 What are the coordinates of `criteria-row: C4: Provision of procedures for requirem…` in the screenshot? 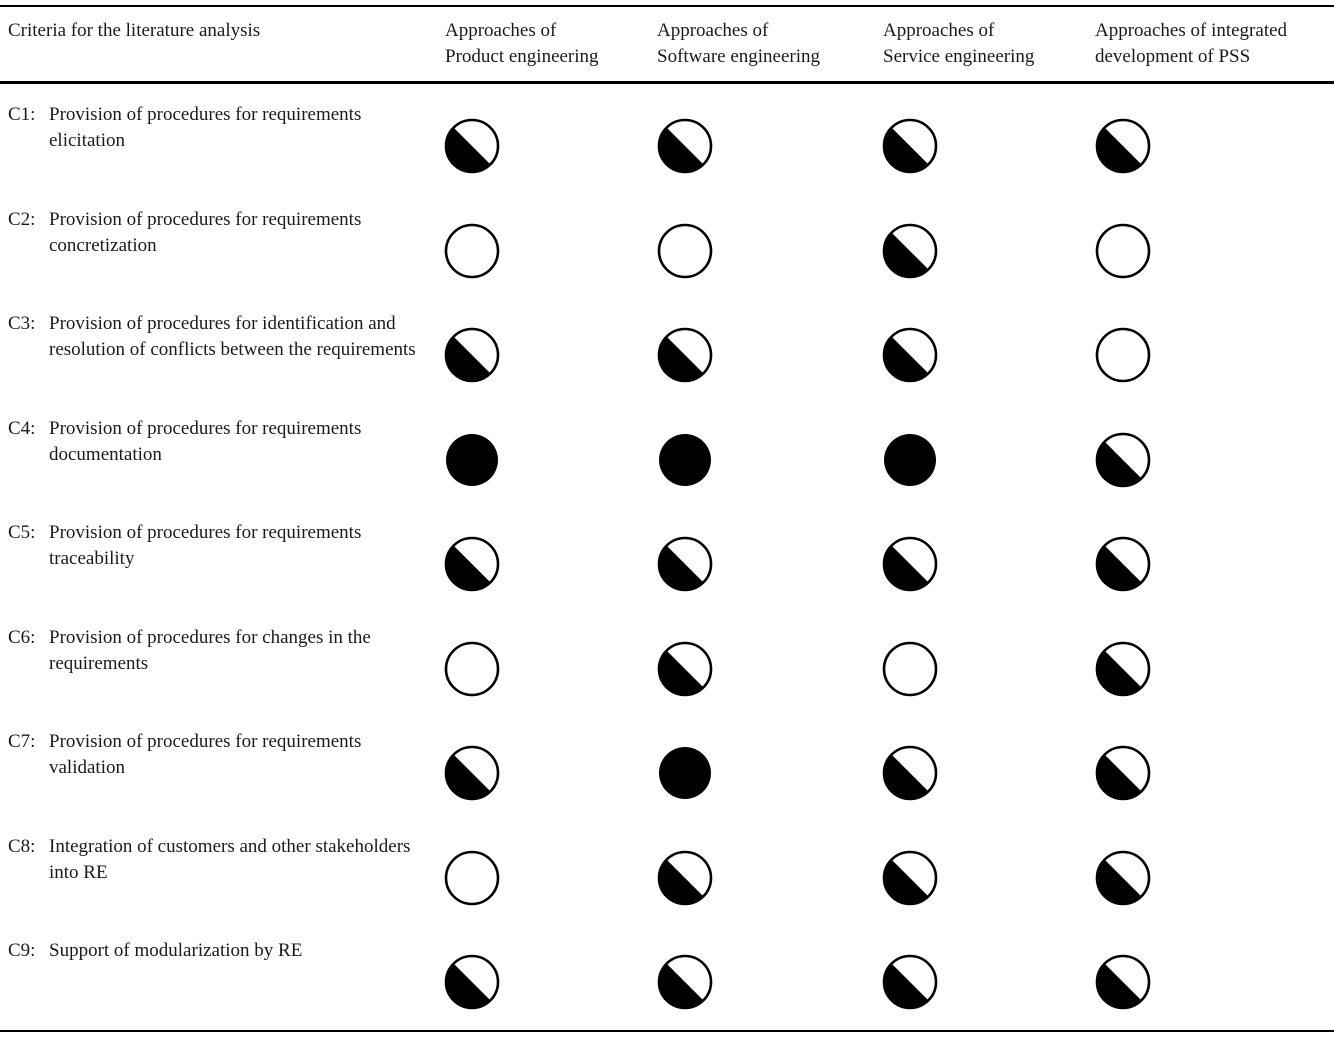 It's located at (667, 468).